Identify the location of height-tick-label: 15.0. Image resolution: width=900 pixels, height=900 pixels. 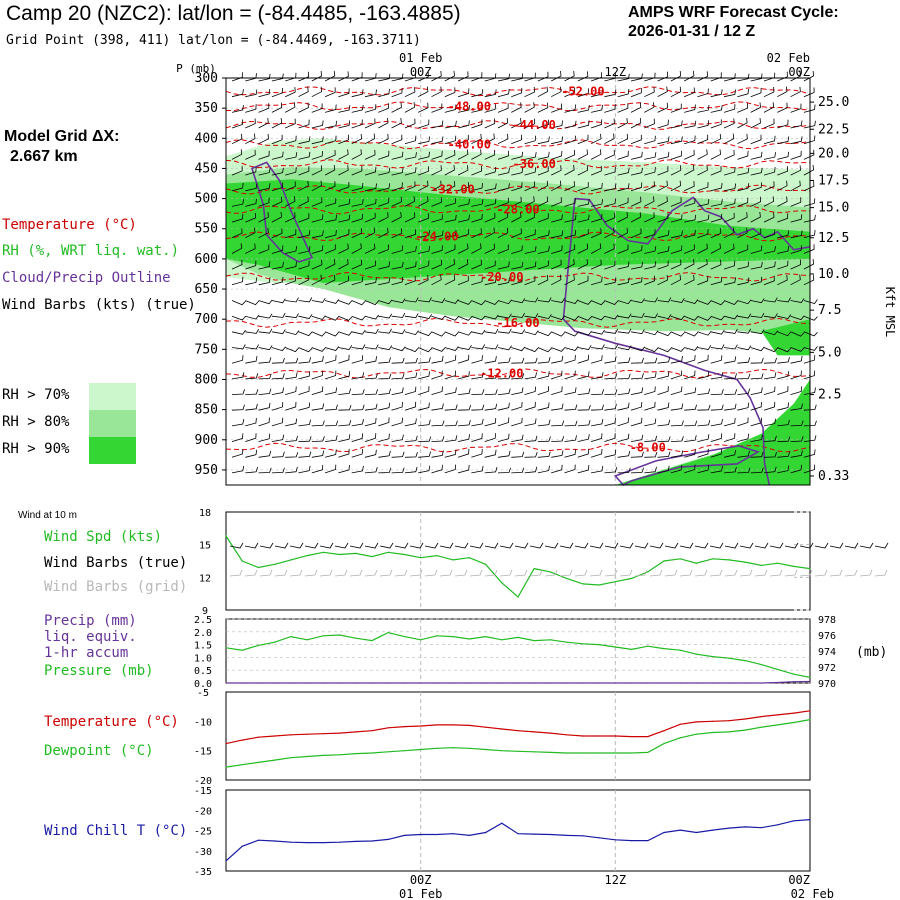
(833, 208).